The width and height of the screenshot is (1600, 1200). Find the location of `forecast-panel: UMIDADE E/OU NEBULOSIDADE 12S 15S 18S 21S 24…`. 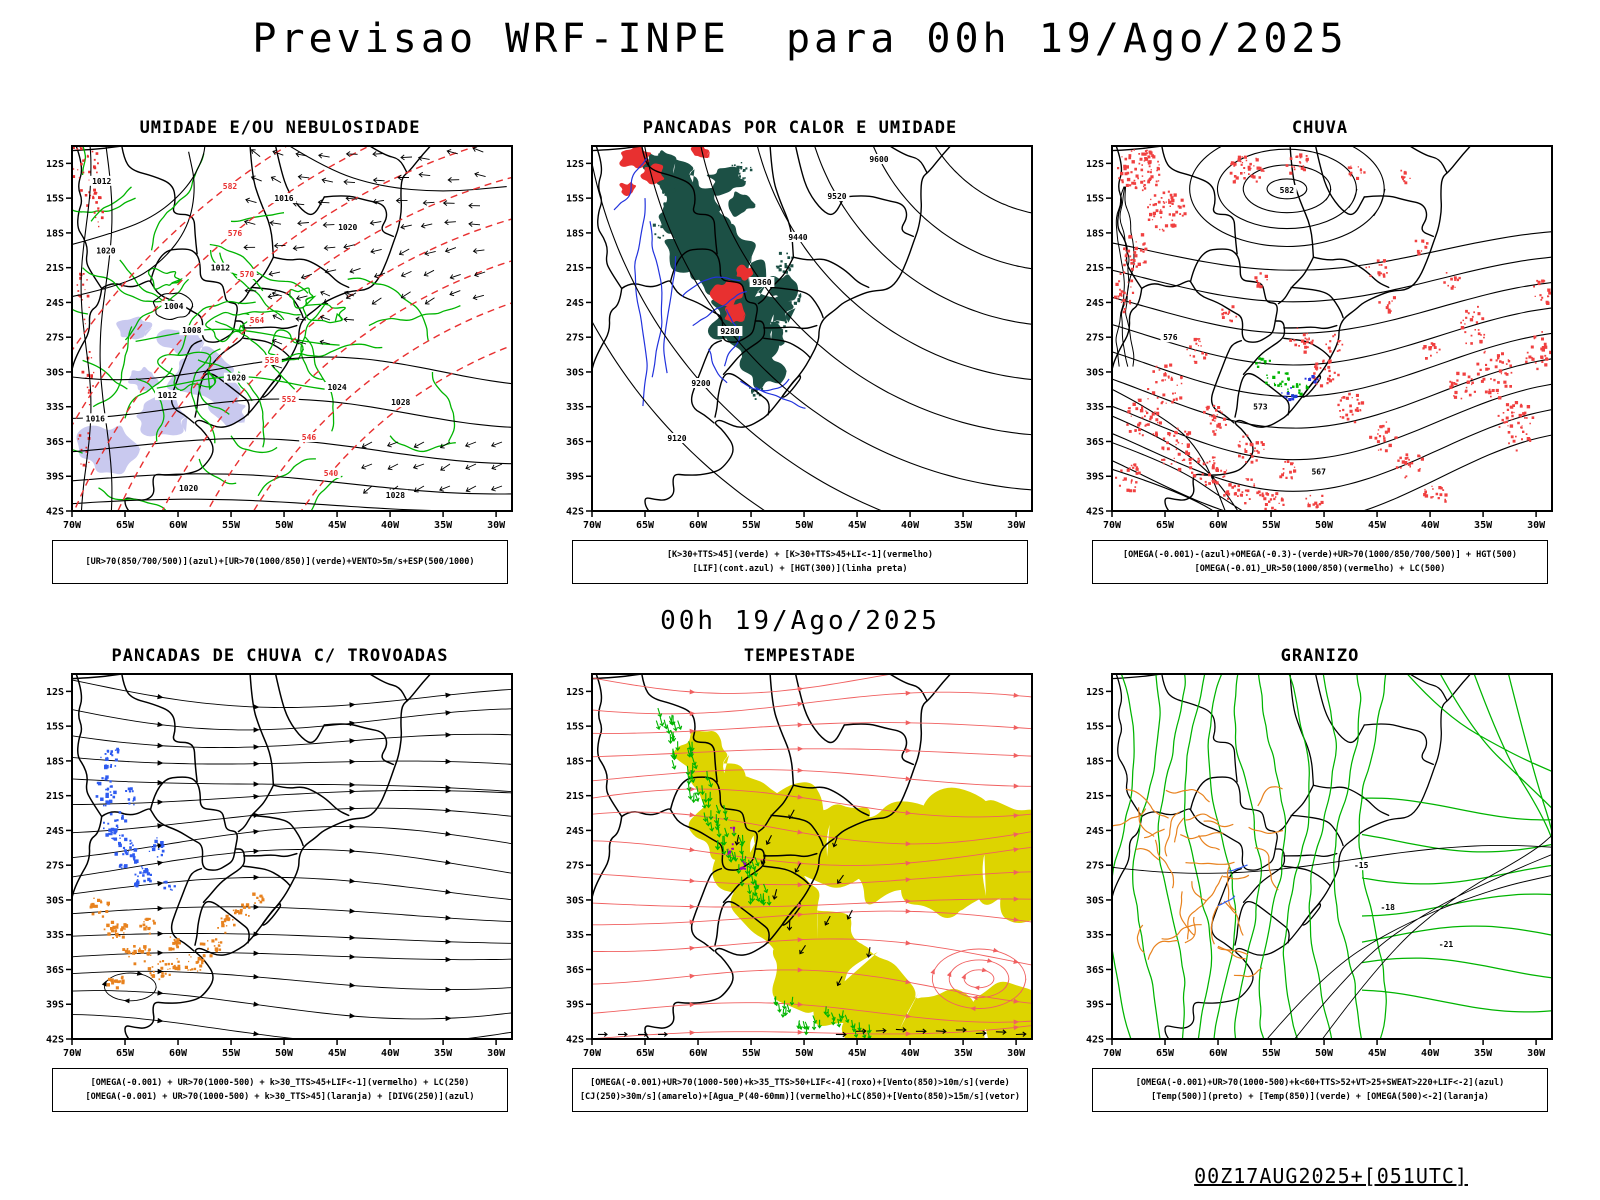

forecast-panel: UMIDADE E/OU NEBULOSIDADE 12S 15S 18S 21S 24… is located at coordinates (280, 351).